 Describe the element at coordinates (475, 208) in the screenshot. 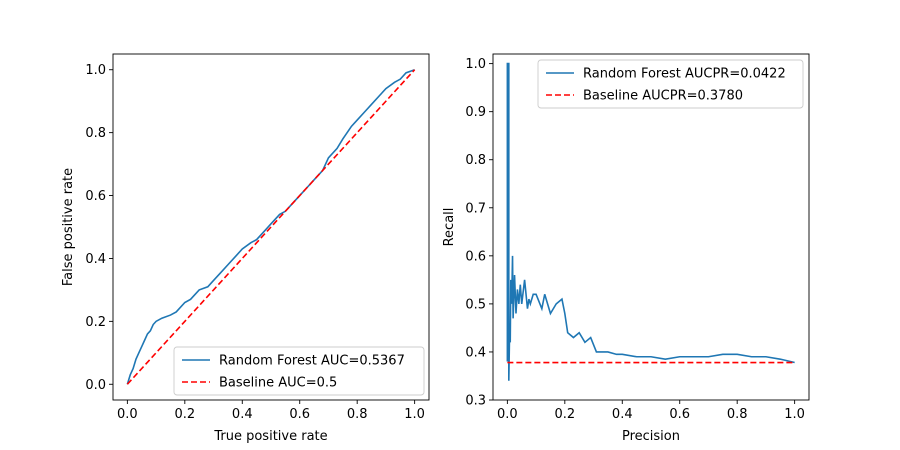

I see `y-tick-label: 0.7` at that location.